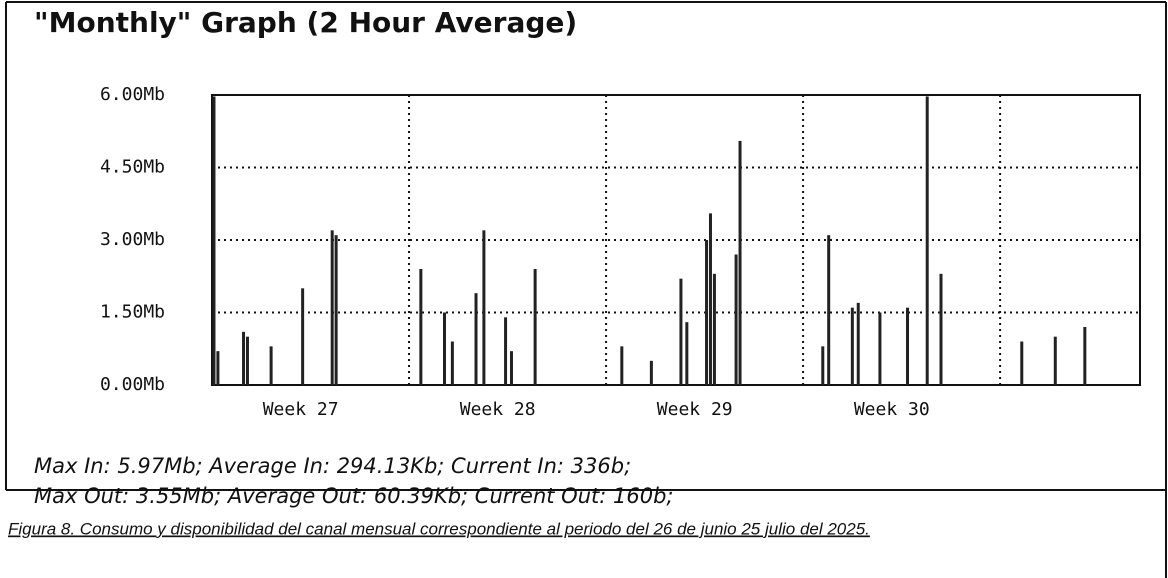 The height and width of the screenshot is (578, 1168). Describe the element at coordinates (301, 409) in the screenshot. I see `x-tick-label: Week 27` at that location.